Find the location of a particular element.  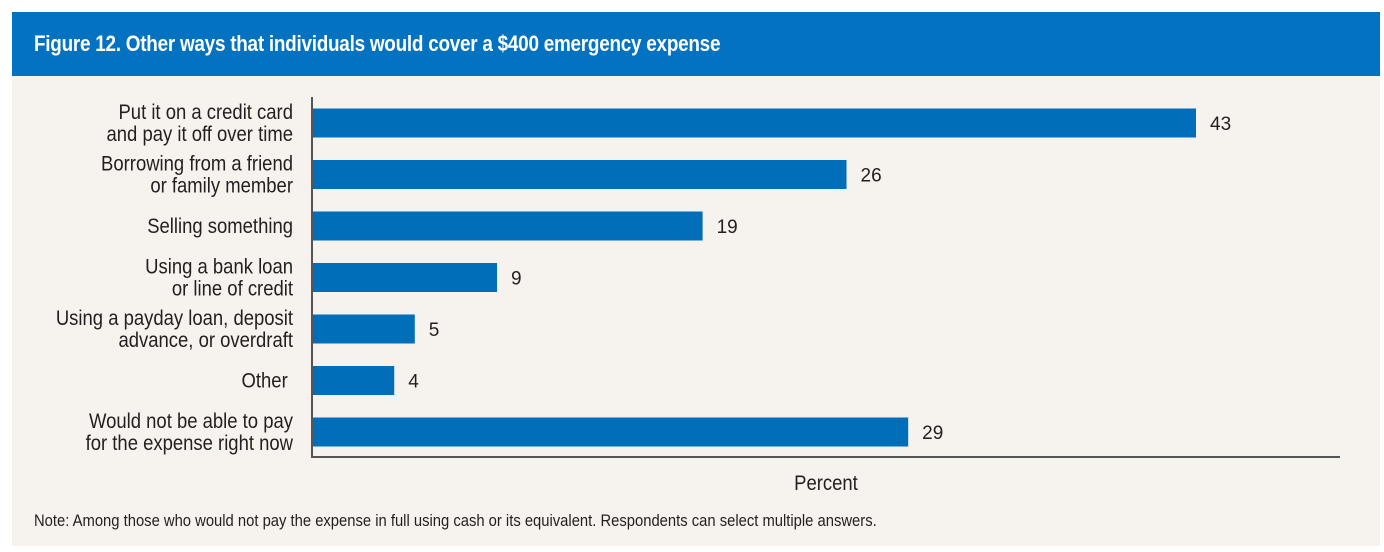

value-label: 5 is located at coordinates (434, 330).